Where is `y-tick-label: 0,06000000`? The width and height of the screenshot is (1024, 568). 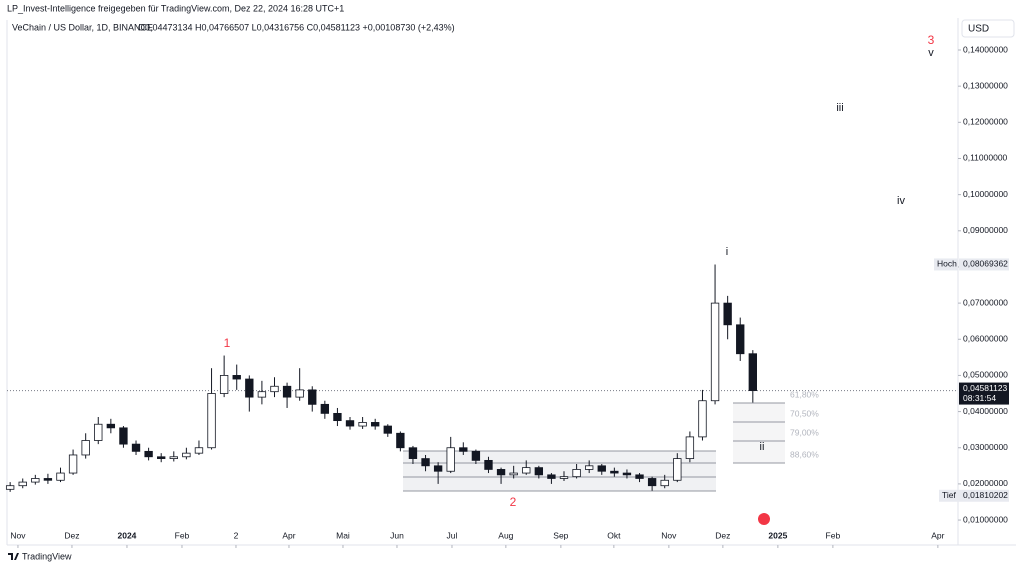
y-tick-label: 0,06000000 is located at coordinates (985, 339).